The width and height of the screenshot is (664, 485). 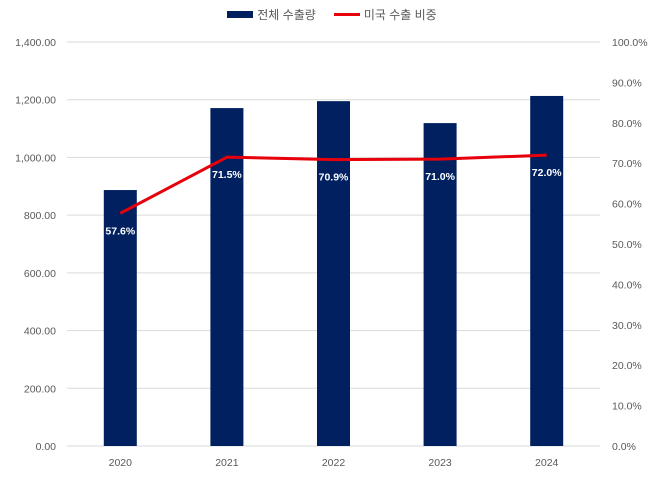 I want to click on y-left-tick: 800.00, so click(x=40, y=216).